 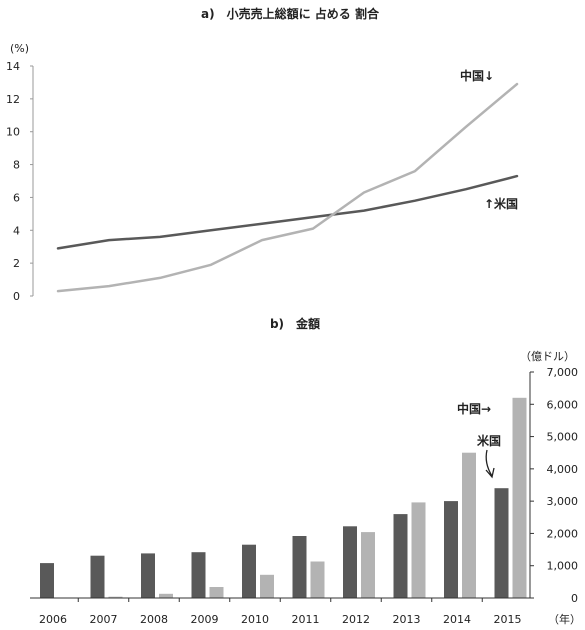 I want to click on chart-a-y-tick-label: 8, so click(x=16, y=165).